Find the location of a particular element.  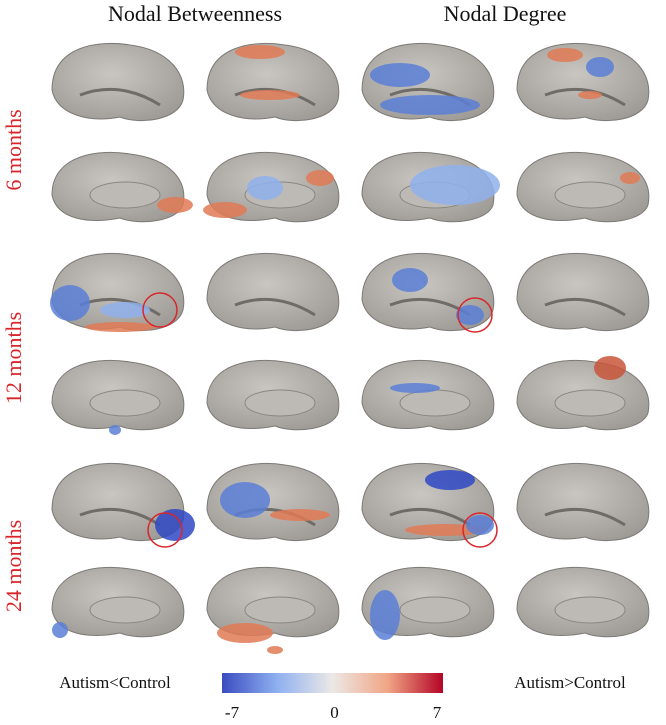

column-header: Nodal Degree is located at coordinates (505, 13).